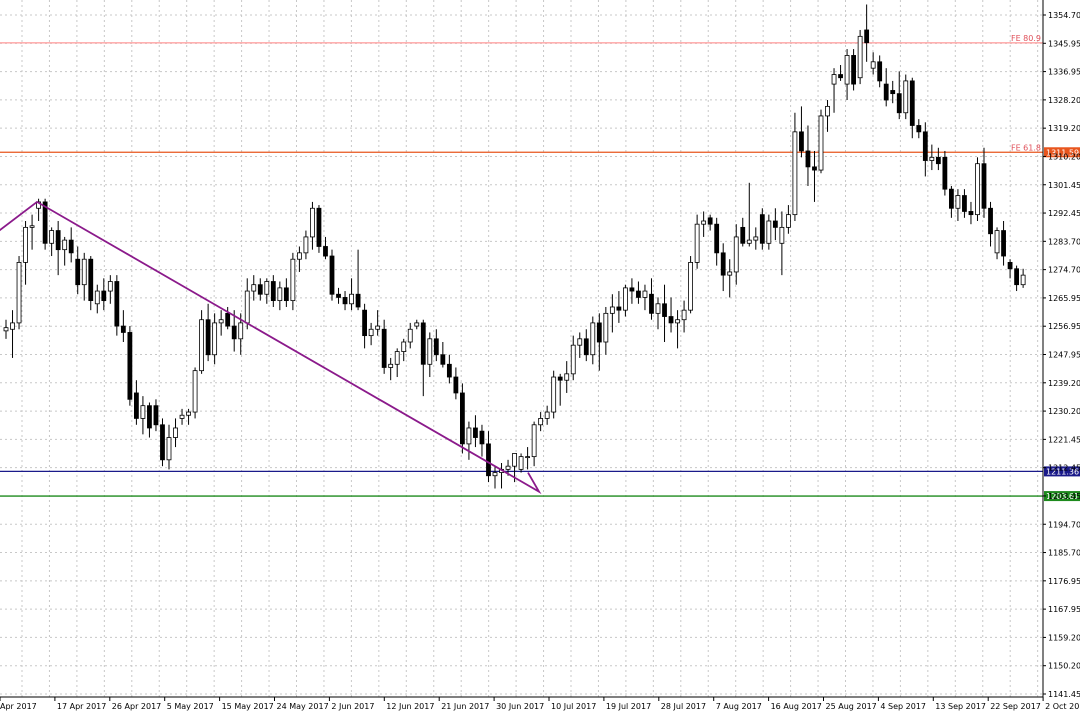  I want to click on date-tick-label: 12 Jun 2017, so click(410, 706).